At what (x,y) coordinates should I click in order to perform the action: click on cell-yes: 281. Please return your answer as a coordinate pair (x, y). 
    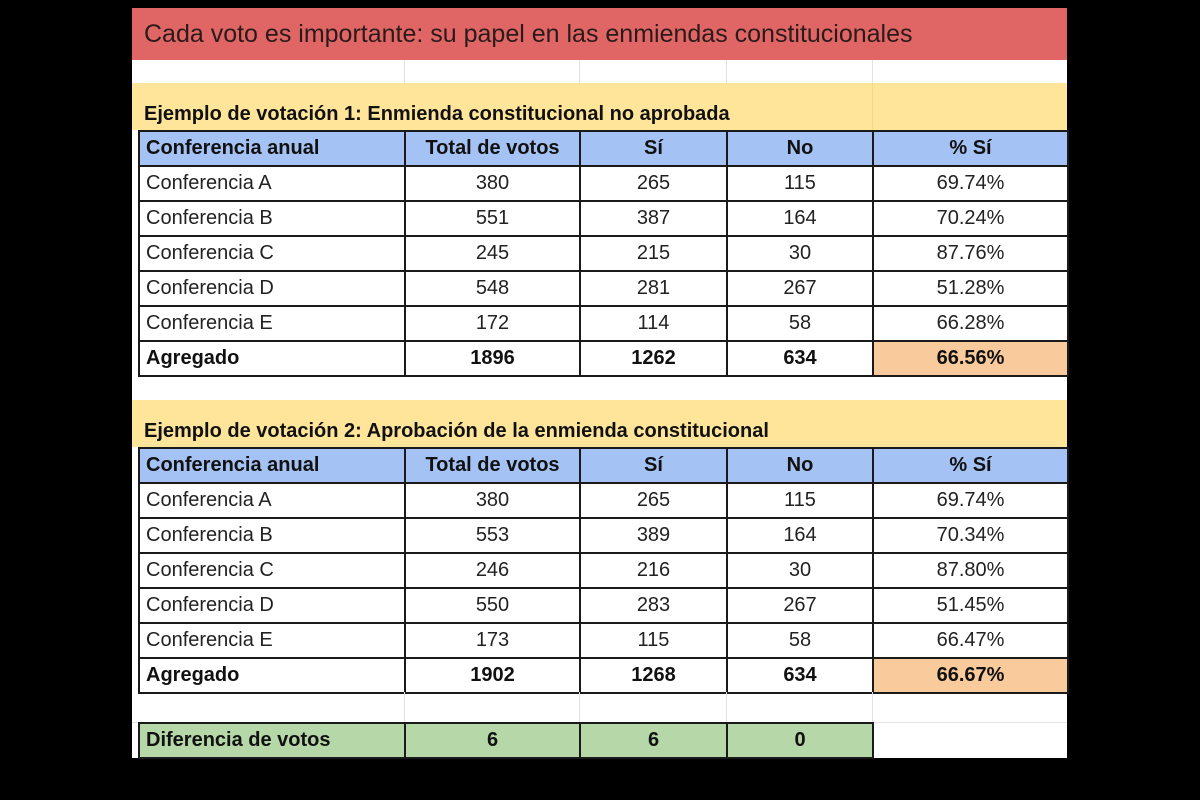
    Looking at the image, I should click on (653, 288).